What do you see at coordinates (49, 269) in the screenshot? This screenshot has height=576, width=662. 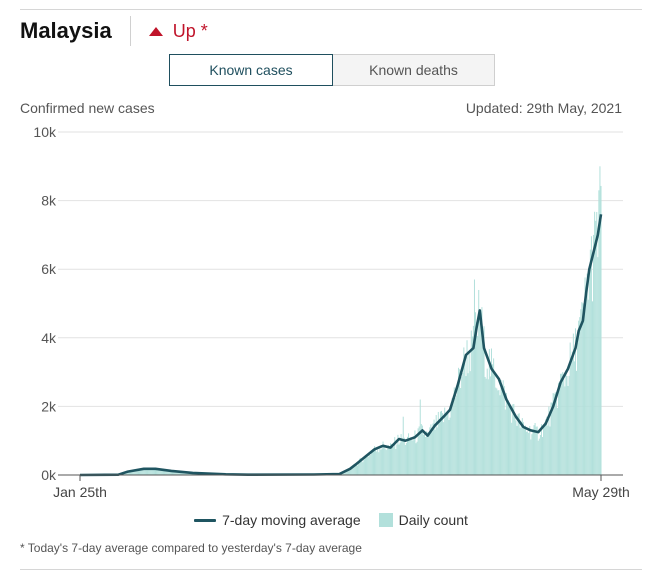 I see `y-tick-label: 6k` at bounding box center [49, 269].